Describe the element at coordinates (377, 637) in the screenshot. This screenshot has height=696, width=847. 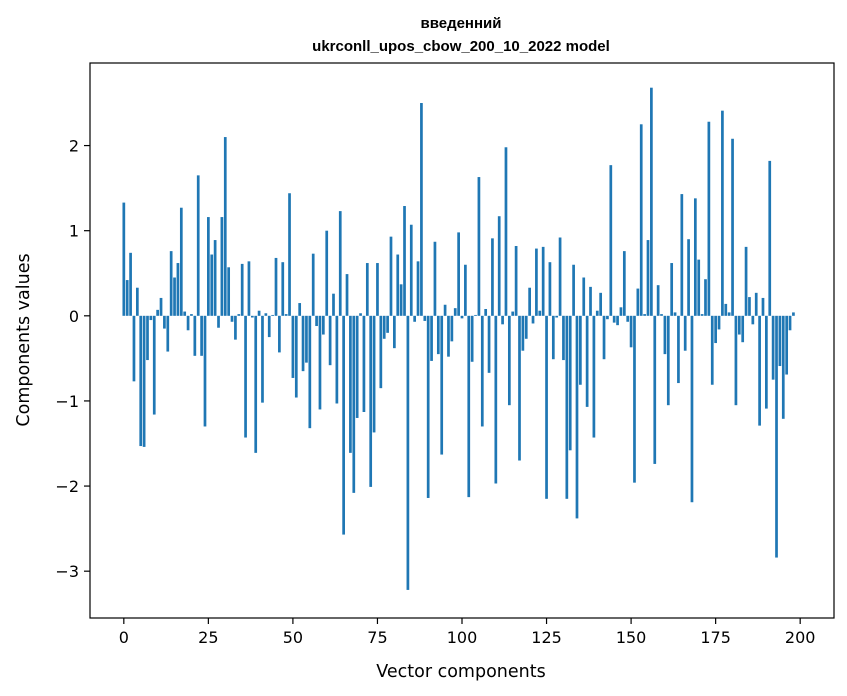
I see `x-tick-label: 75` at that location.